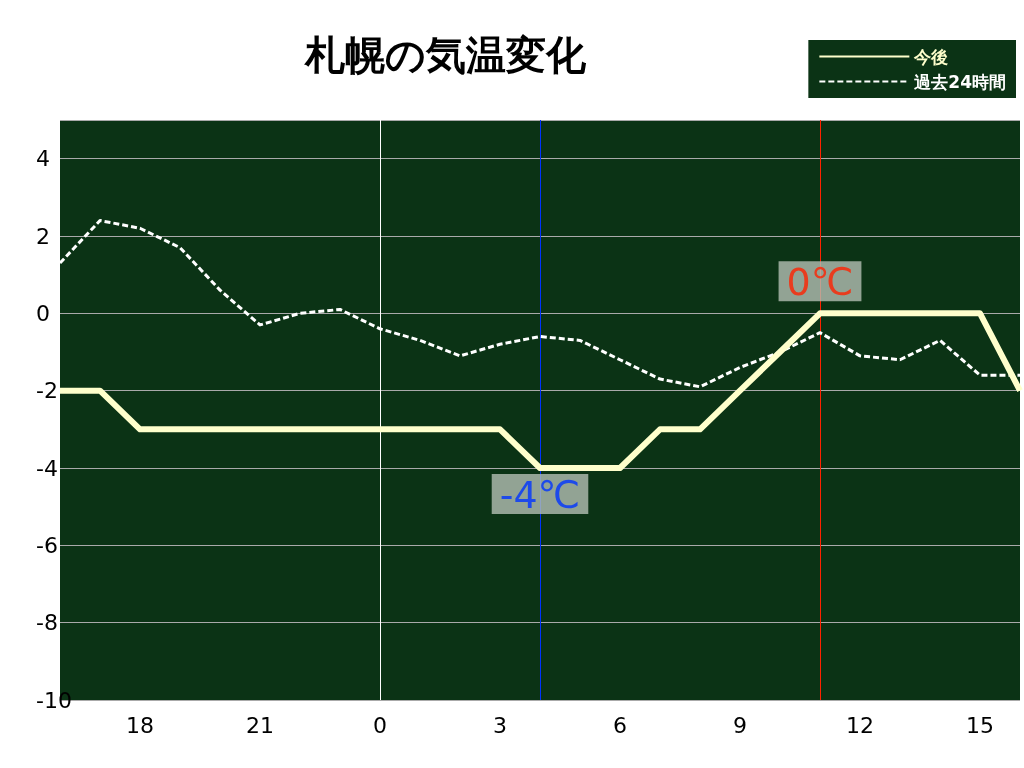 The width and height of the screenshot is (1024, 768). Describe the element at coordinates (54, 700) in the screenshot. I see `y-tick-label: -10` at that location.